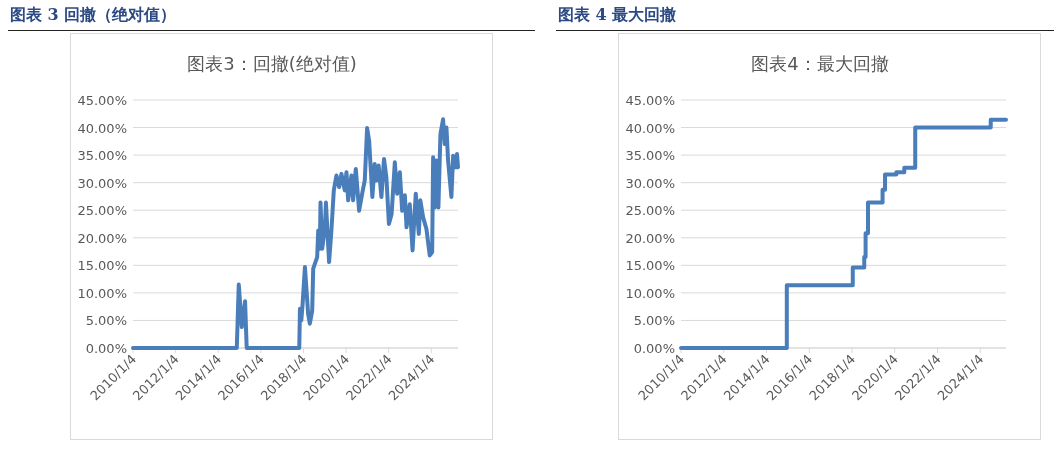 The image size is (1054, 473). What do you see at coordinates (617, 14) in the screenshot?
I see `chart-title: 图表 4 最大回撤` at bounding box center [617, 14].